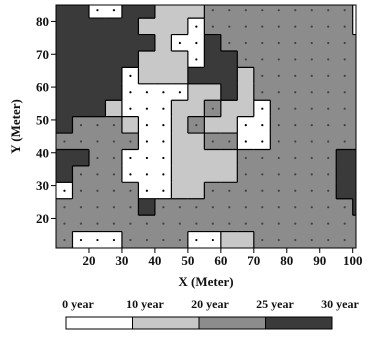  Describe the element at coordinates (15, 126) in the screenshot. I see `y-axis-title: Y (Meter)` at that location.